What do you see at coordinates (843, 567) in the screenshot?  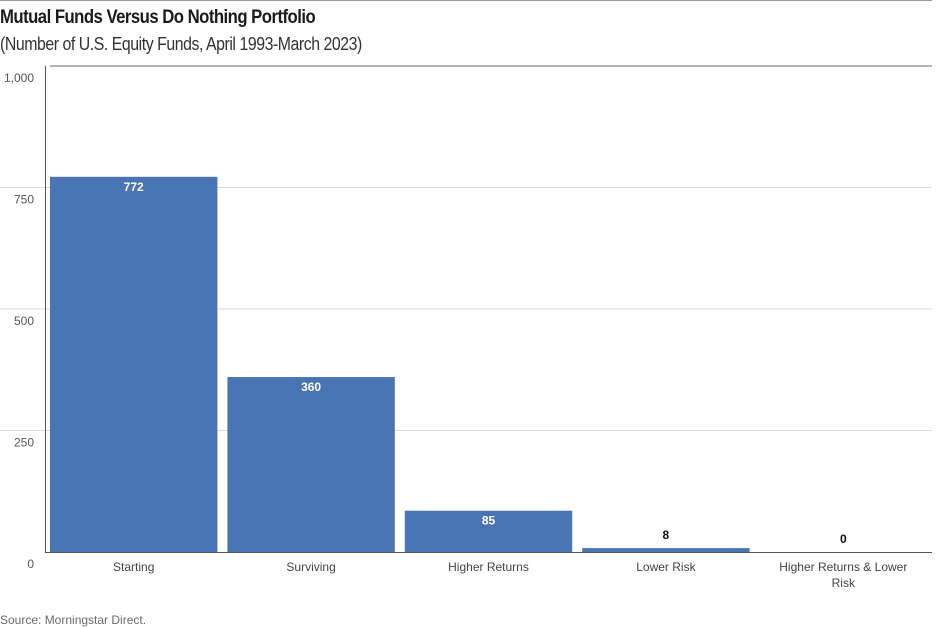 I see `x-tick-label-line: Higher Returns & Lower` at bounding box center [843, 567].